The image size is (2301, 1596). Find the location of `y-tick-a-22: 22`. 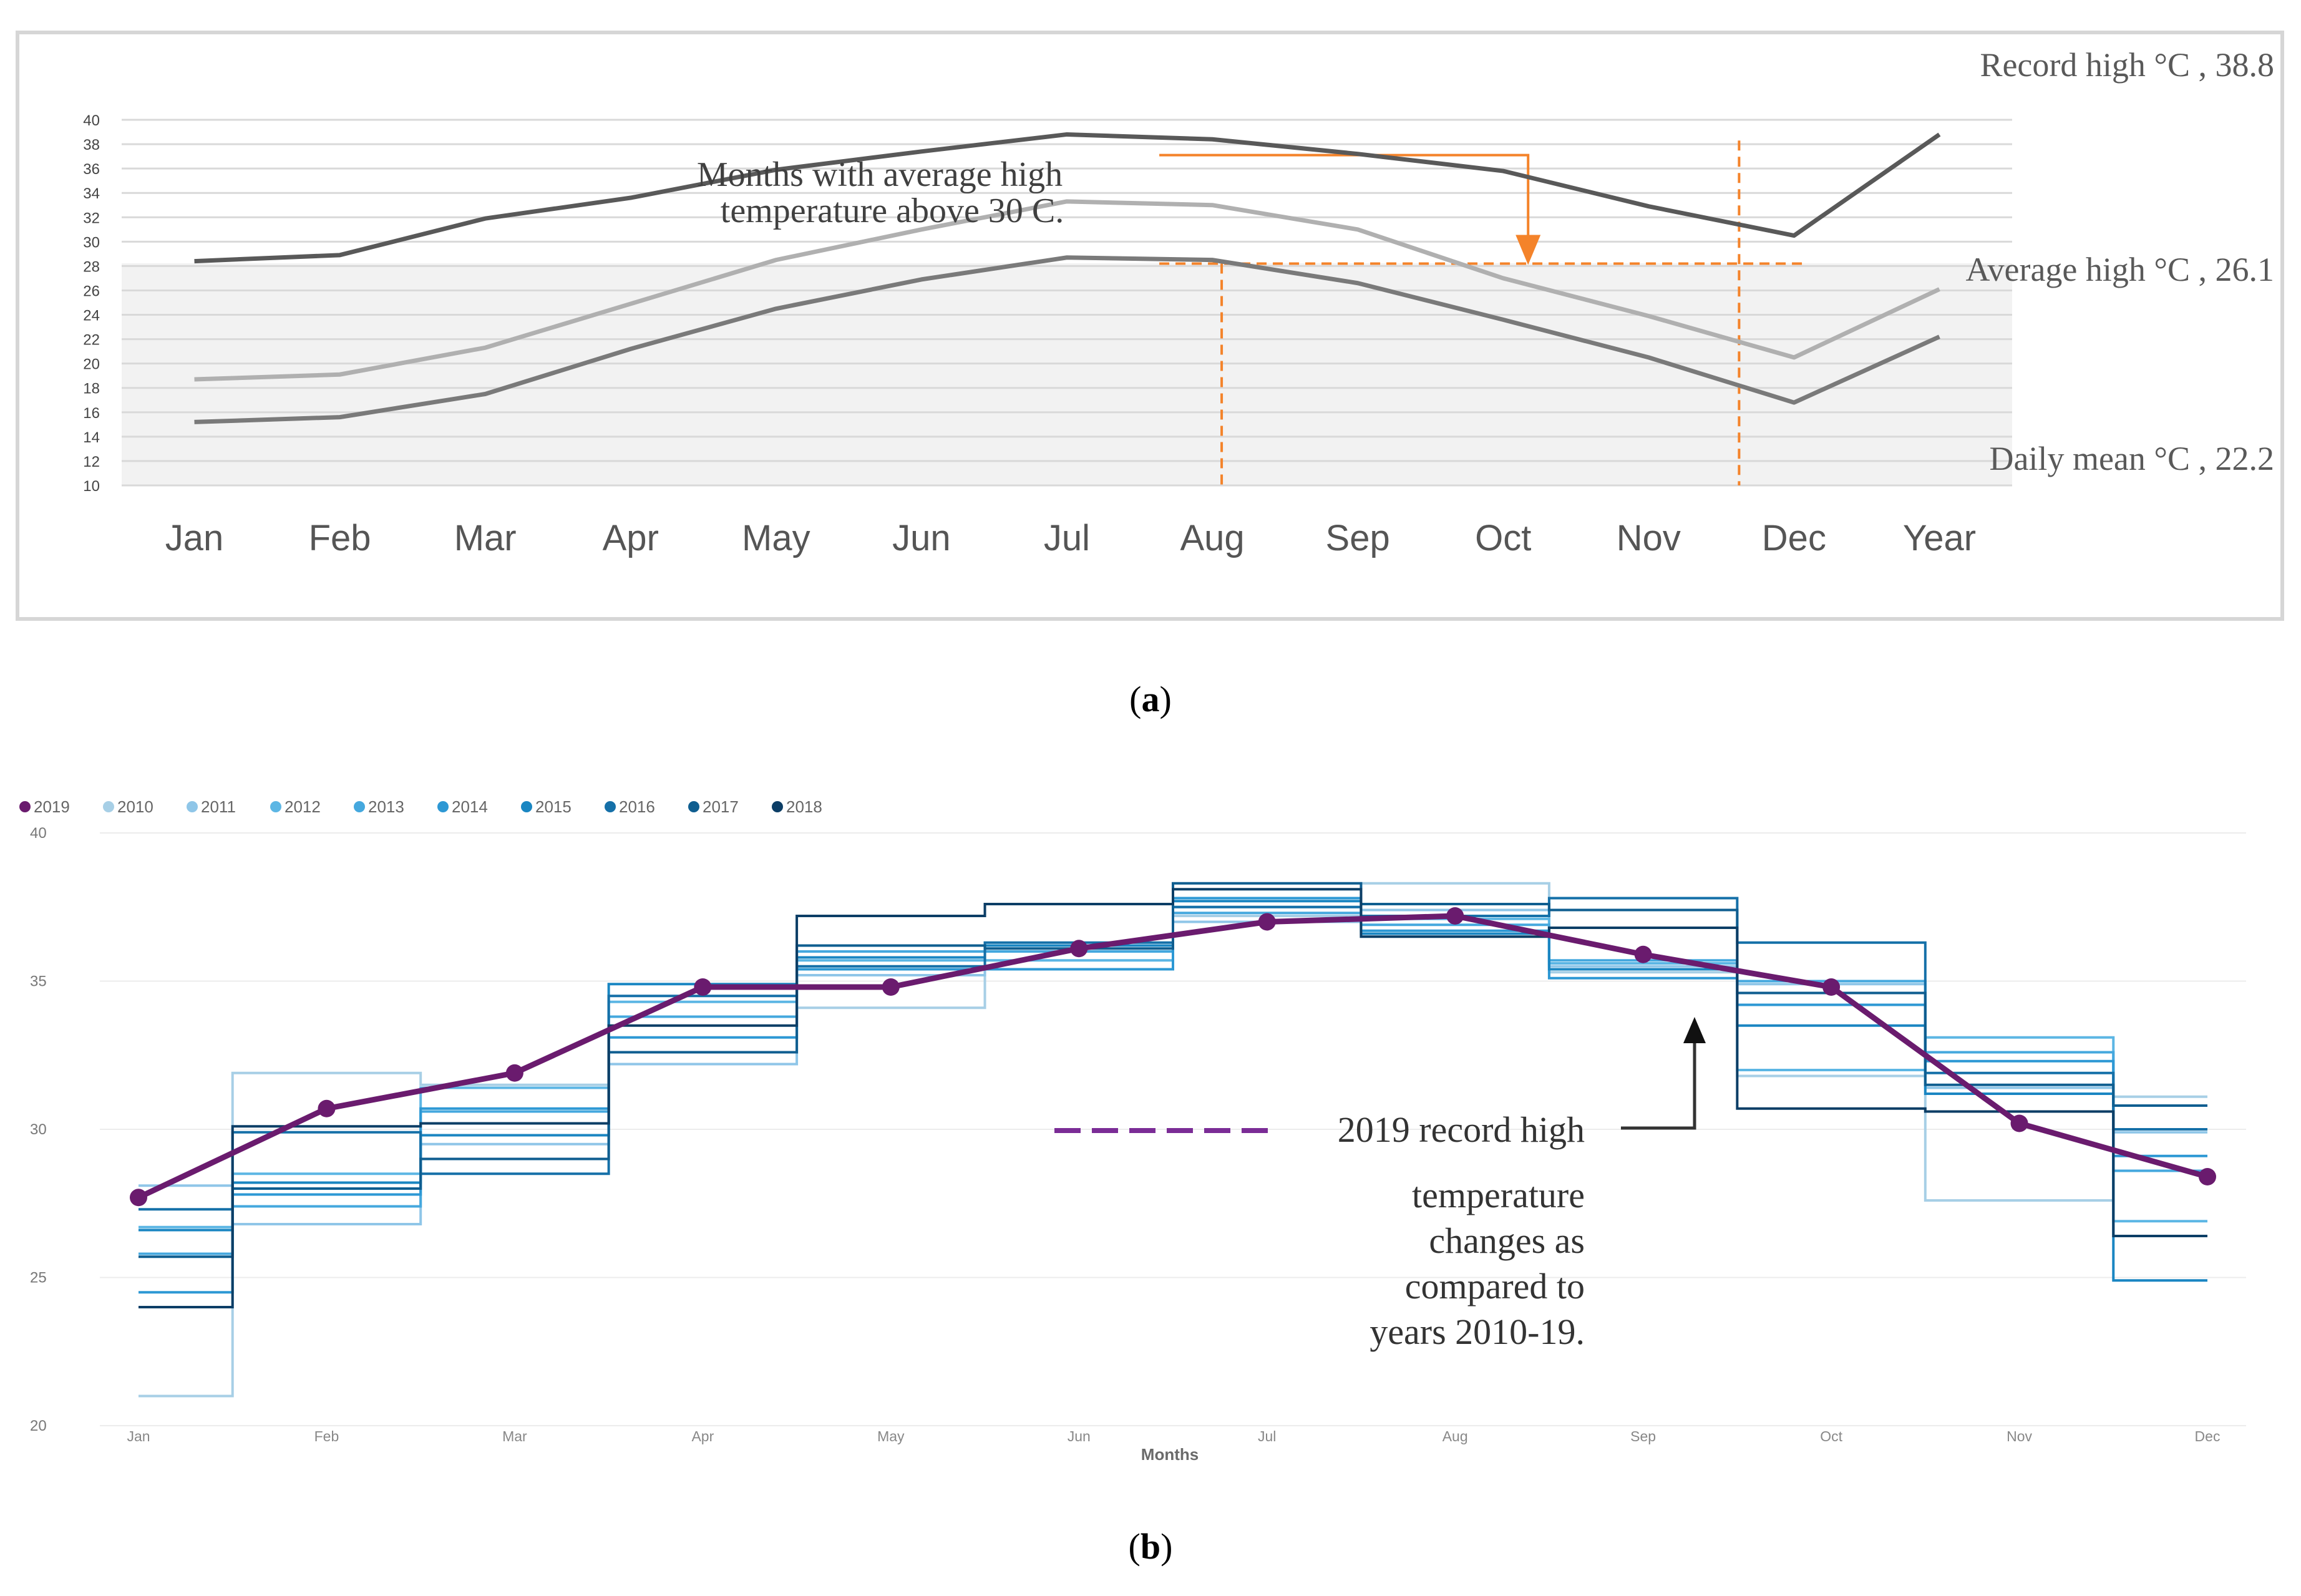

y-tick-a-22: 22 is located at coordinates (92, 340).